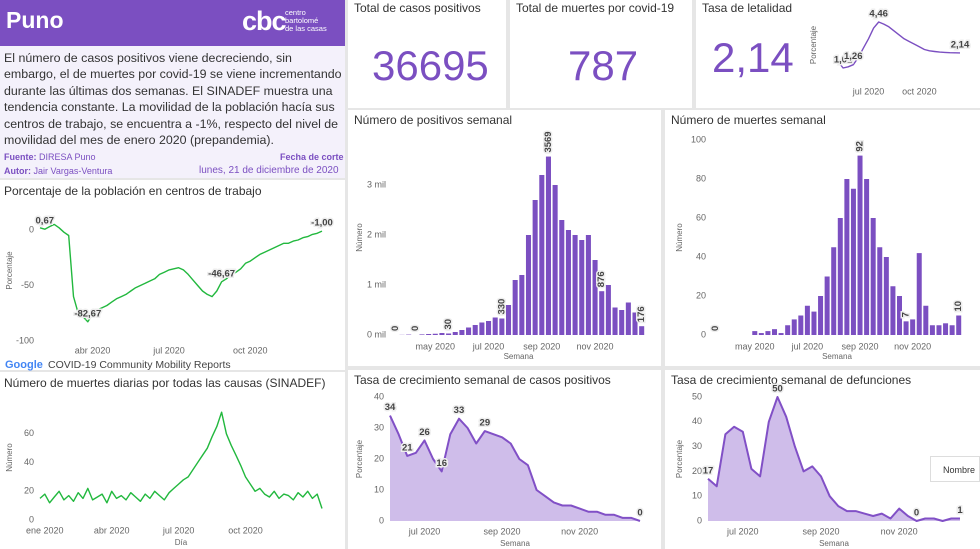  Describe the element at coordinates (20, 157) in the screenshot. I see `source-label: Fuente:` at that location.